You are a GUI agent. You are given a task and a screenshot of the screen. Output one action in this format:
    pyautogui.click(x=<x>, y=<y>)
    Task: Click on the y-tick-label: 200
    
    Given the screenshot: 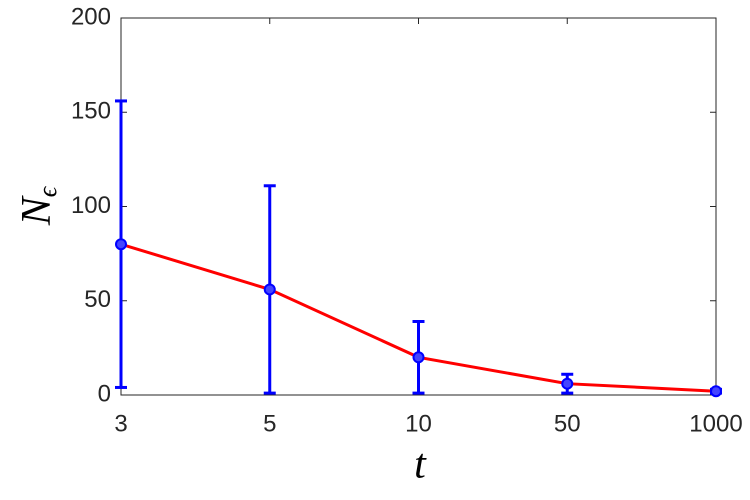 What is the action you would take?
    pyautogui.click(x=91, y=16)
    